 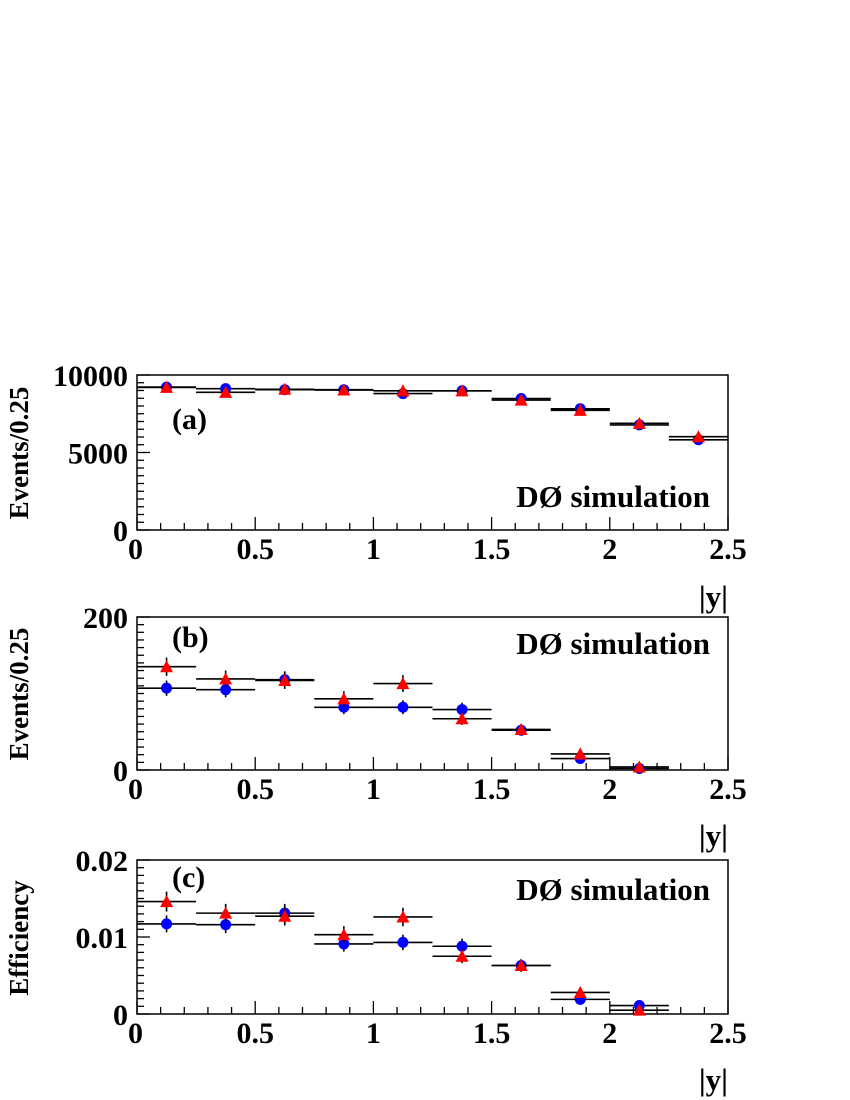 What do you see at coordinates (135, 1033) in the screenshot?
I see `x-tick-label-c: 0` at bounding box center [135, 1033].